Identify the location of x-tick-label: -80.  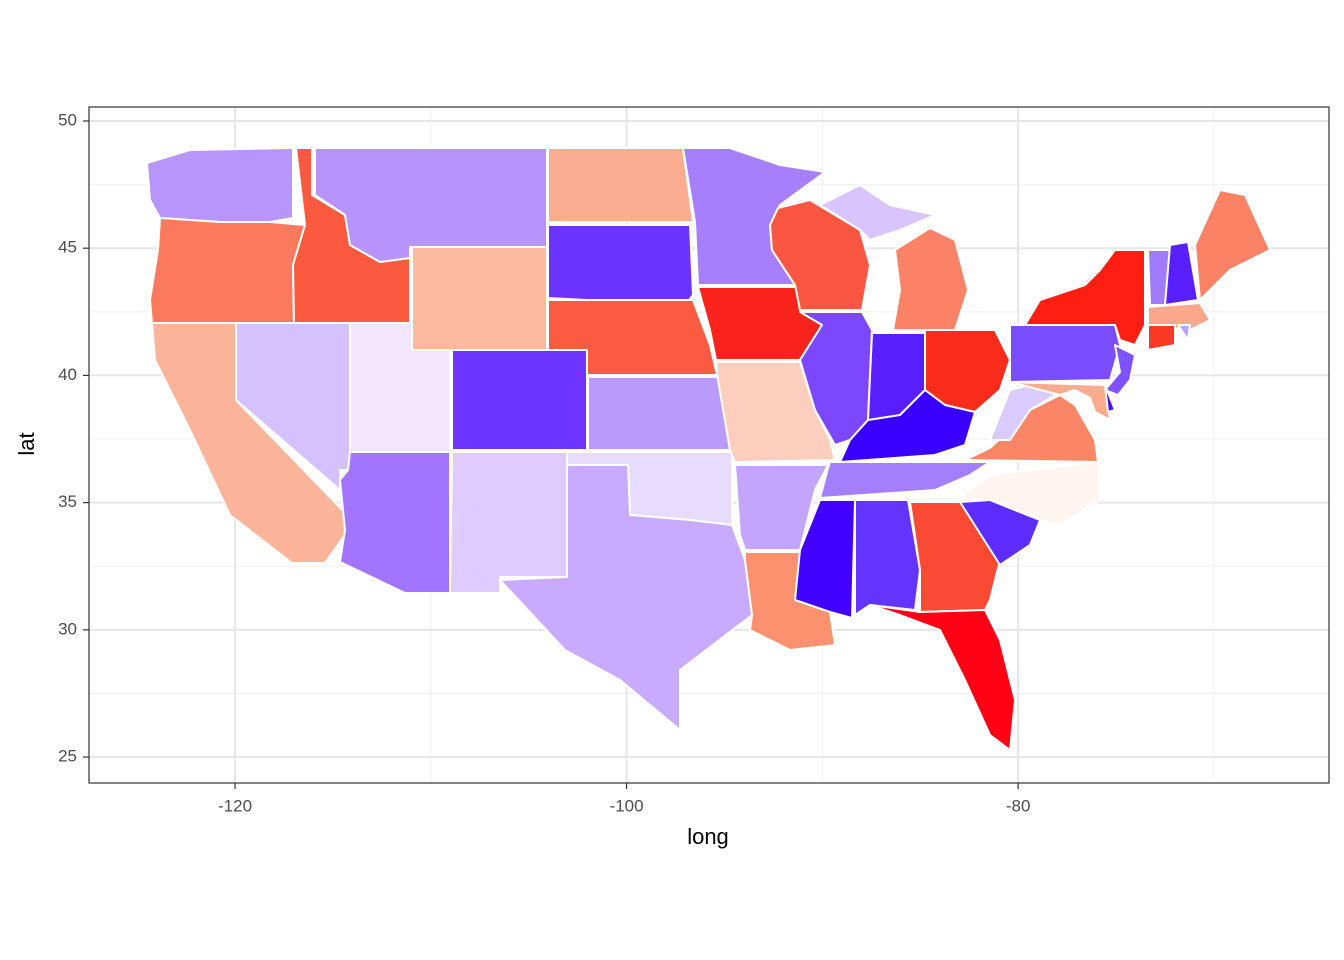
(1018, 805).